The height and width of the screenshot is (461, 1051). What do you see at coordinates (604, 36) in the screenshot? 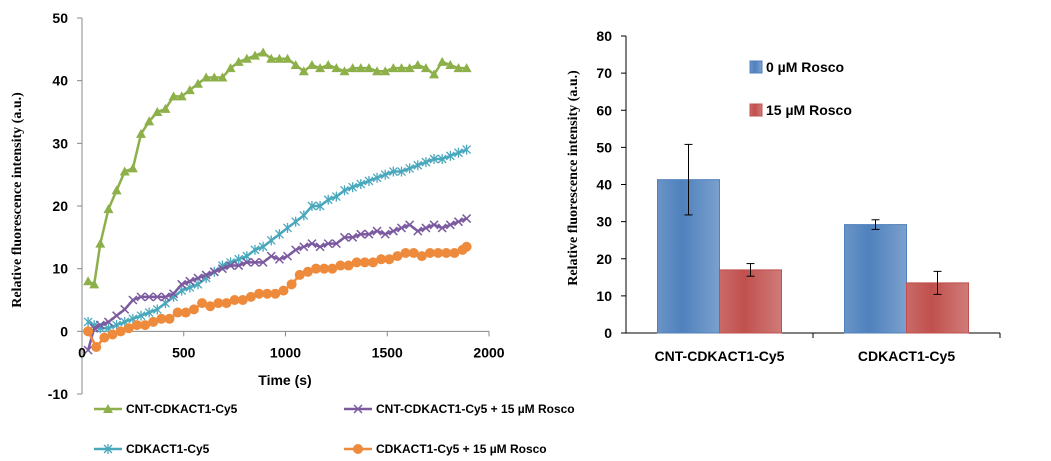
I see `bar-chart-y-tick-label: 80` at bounding box center [604, 36].